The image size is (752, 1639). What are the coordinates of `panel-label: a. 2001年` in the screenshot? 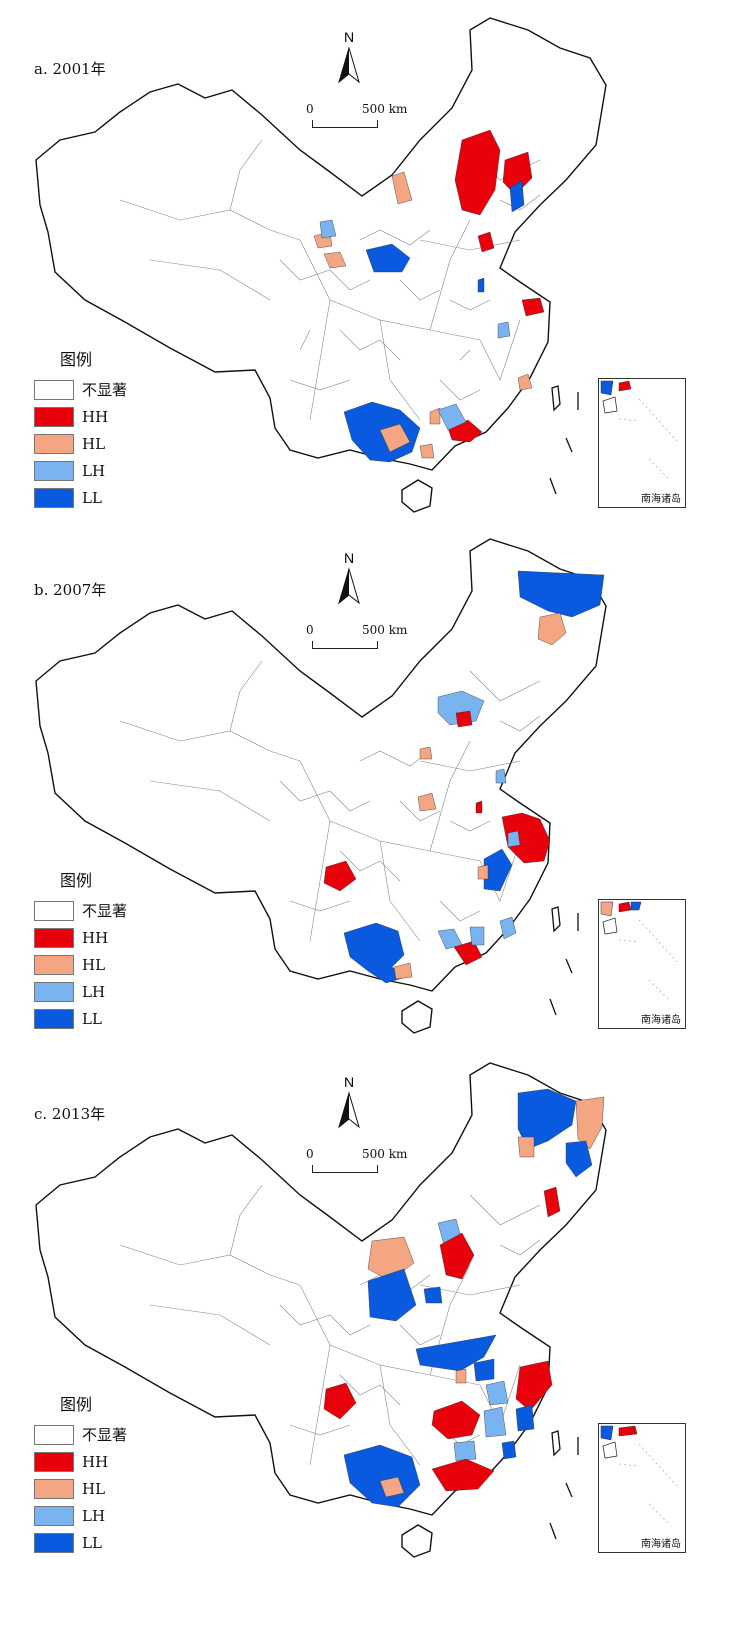 It's located at (70, 69).